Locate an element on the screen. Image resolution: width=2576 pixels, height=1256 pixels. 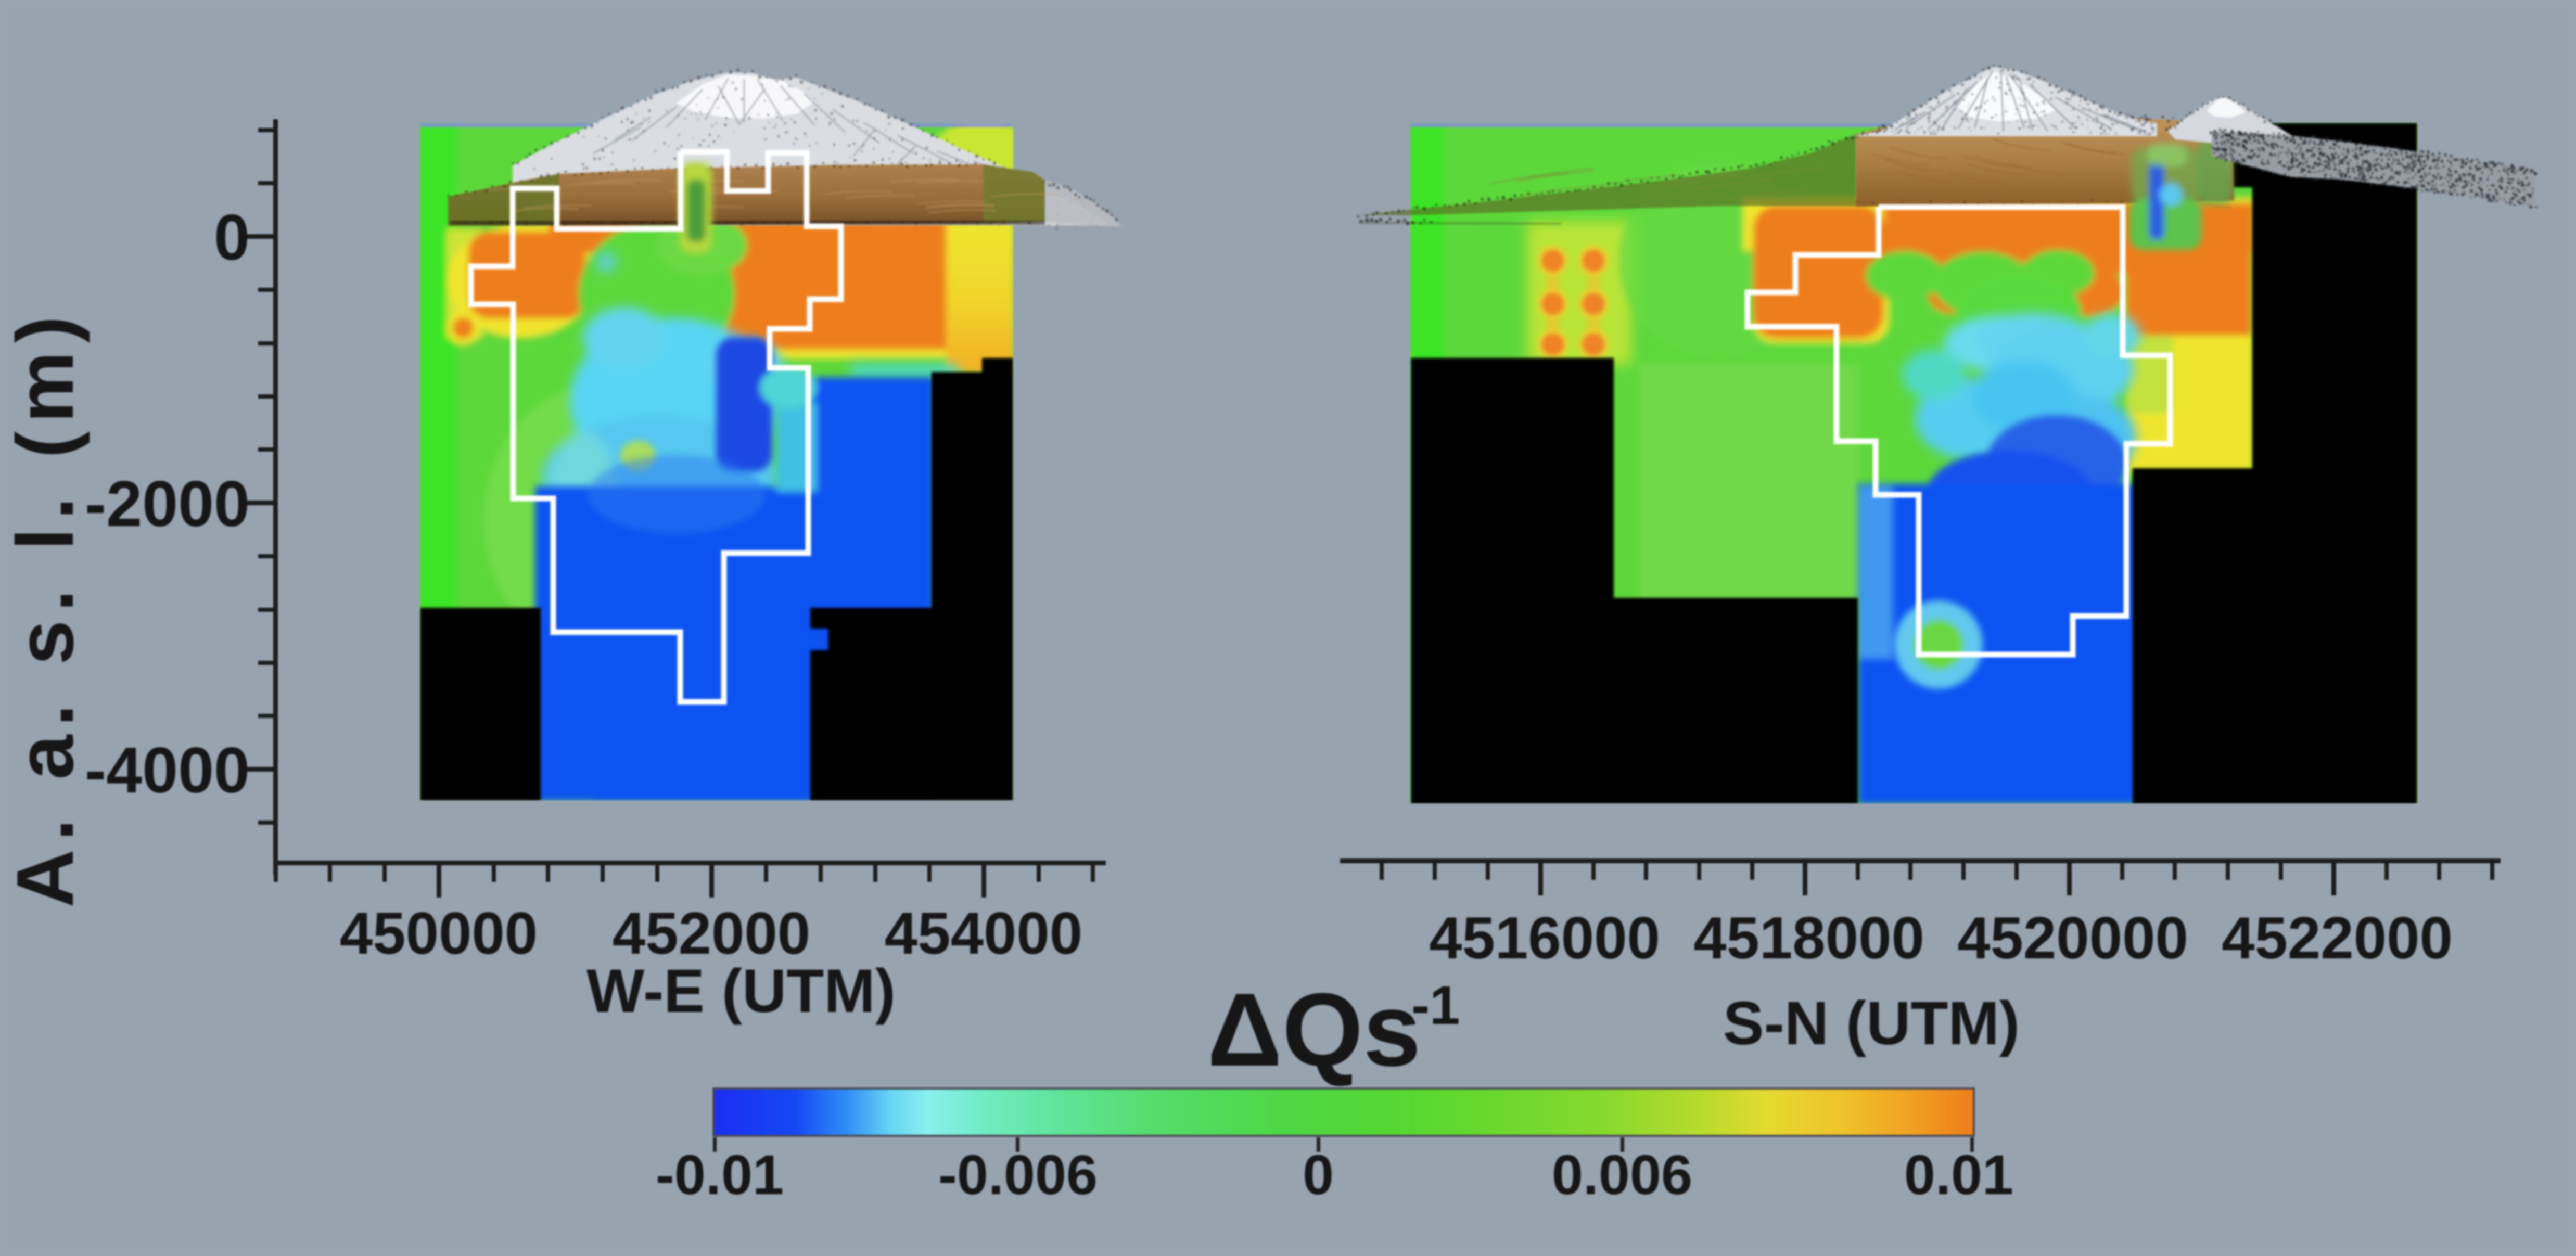
svg-text: 4516000 is located at coordinates (1544, 938).